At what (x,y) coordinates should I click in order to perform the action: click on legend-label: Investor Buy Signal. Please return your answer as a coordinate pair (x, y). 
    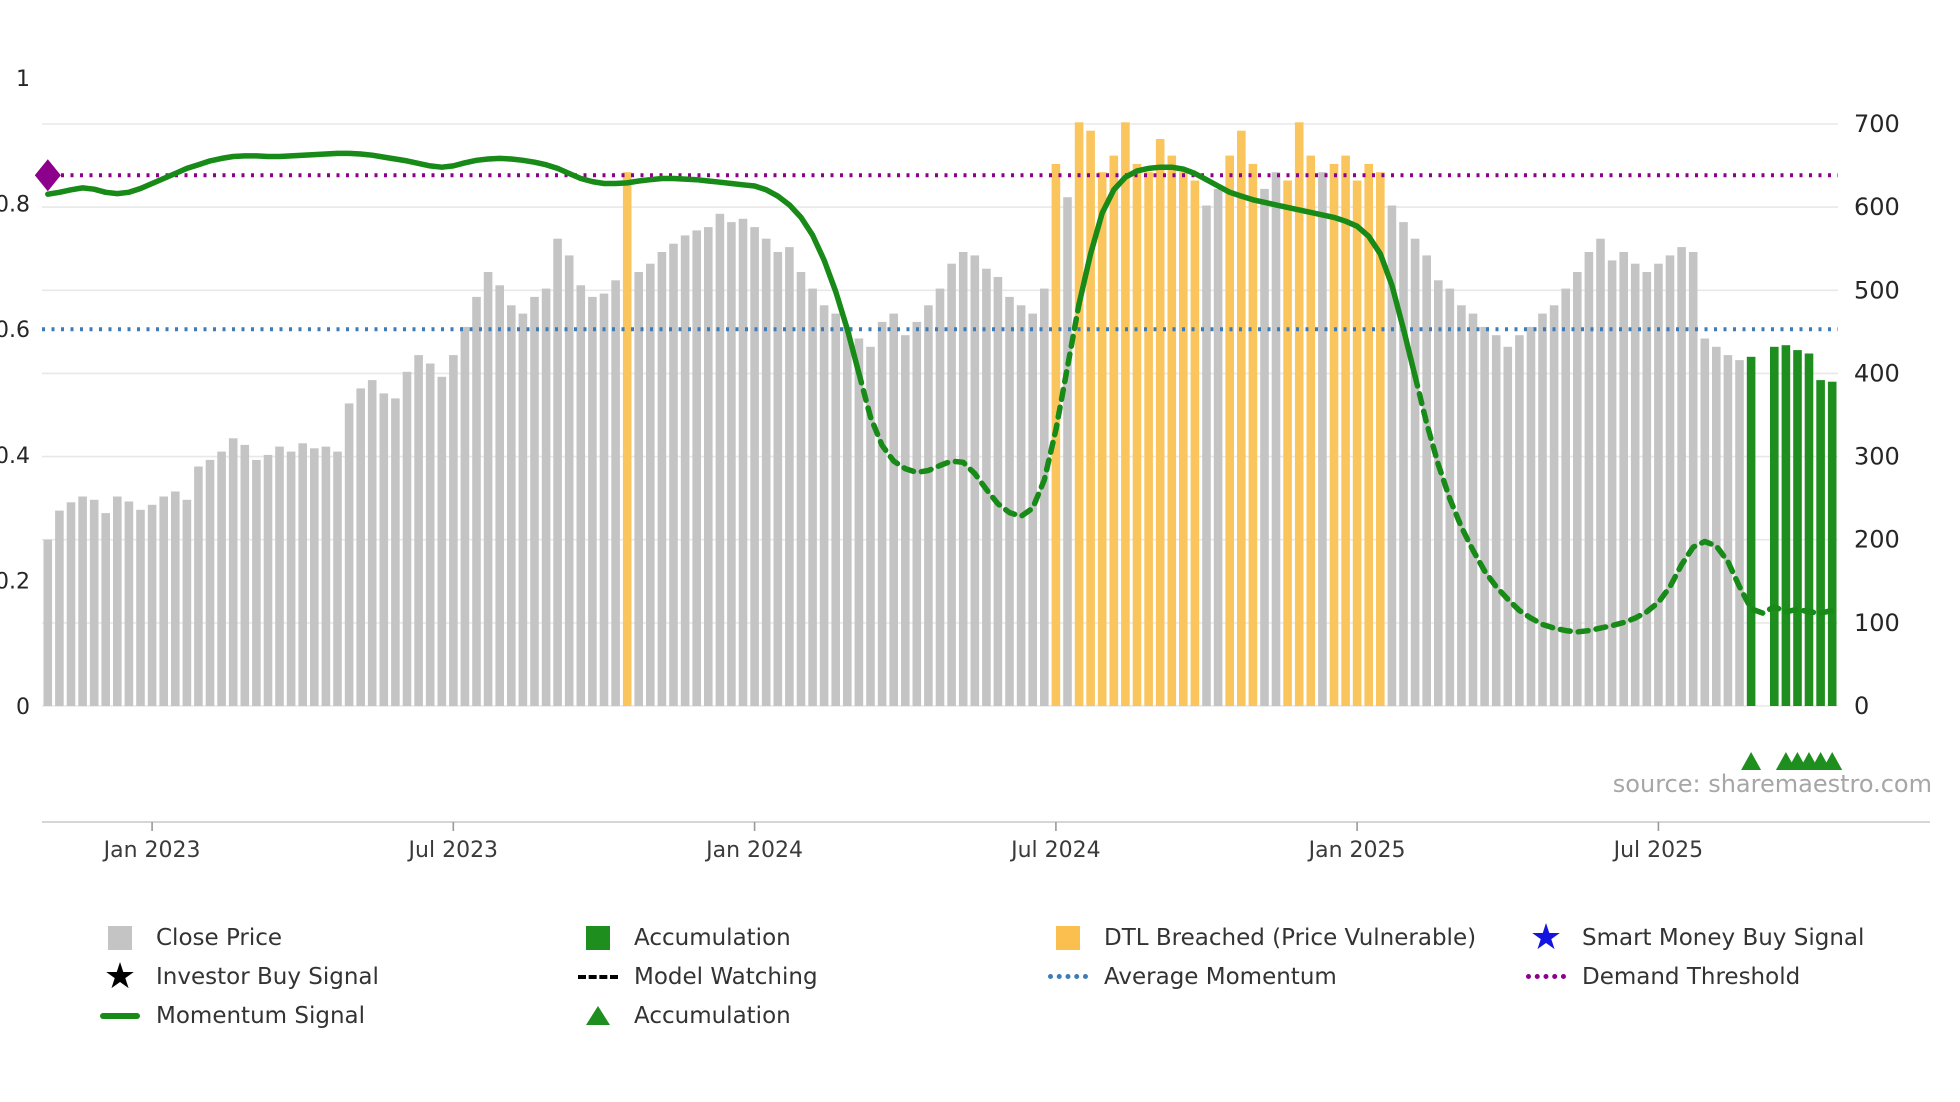
    Looking at the image, I should click on (267, 976).